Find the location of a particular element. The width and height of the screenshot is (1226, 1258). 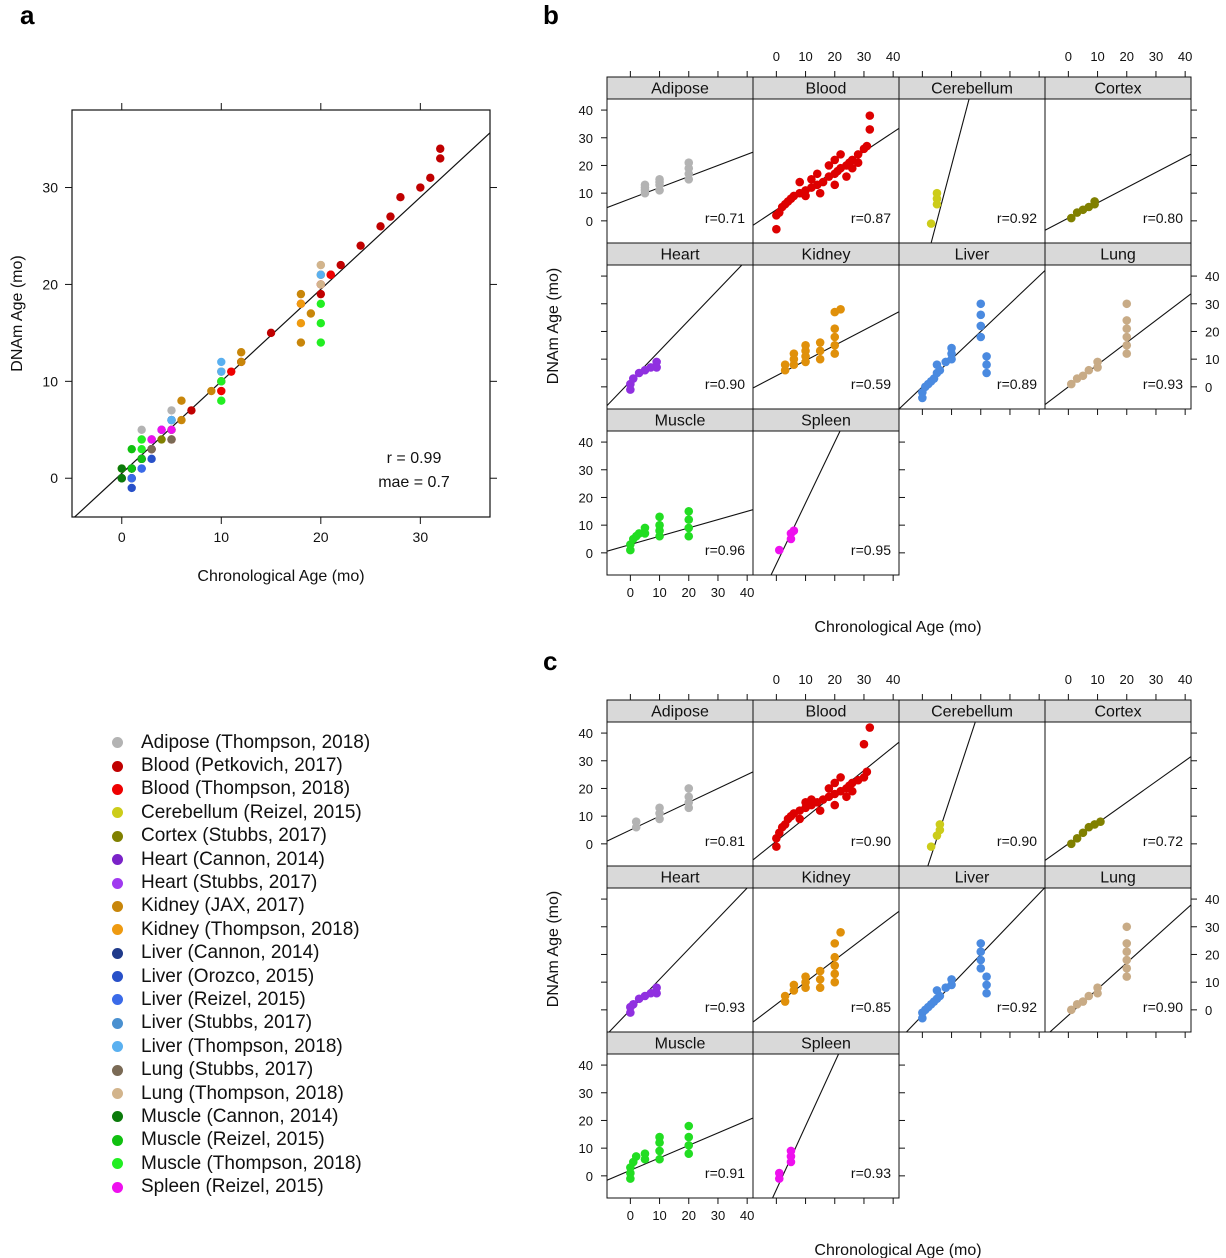

correlation-label: r=0.95 is located at coordinates (871, 550).